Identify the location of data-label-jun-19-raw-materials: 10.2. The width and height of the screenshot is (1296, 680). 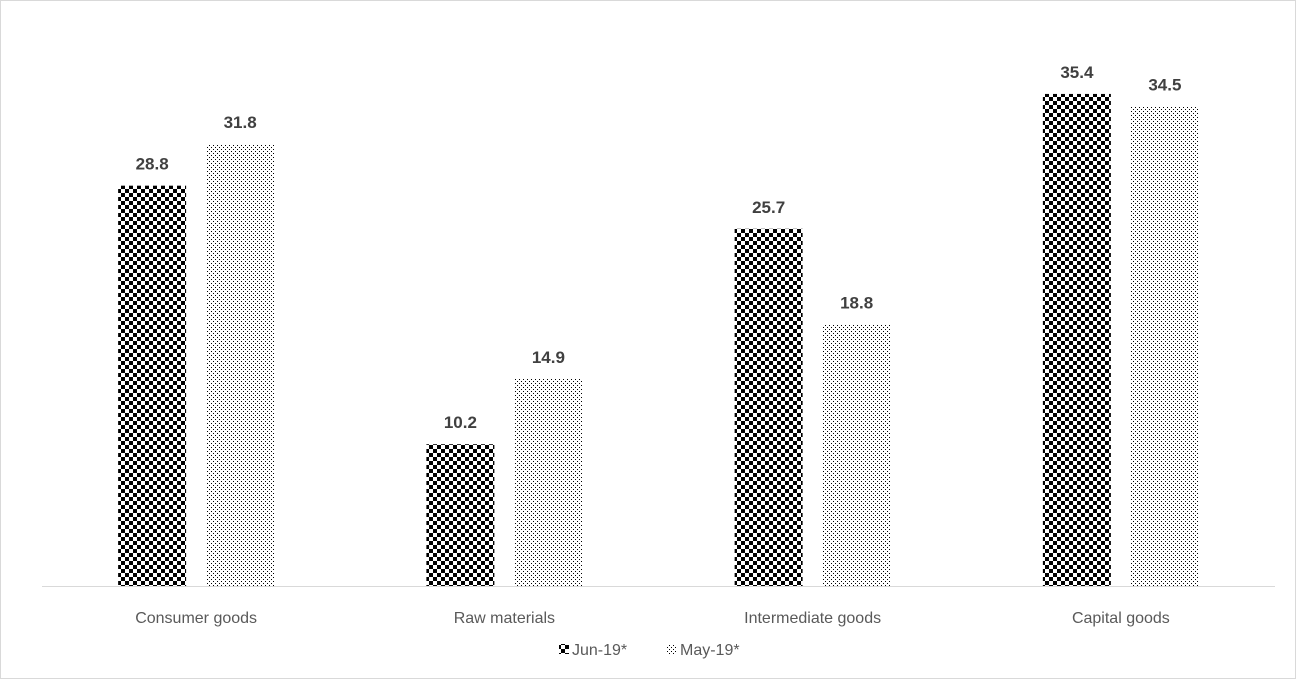
(460, 422).